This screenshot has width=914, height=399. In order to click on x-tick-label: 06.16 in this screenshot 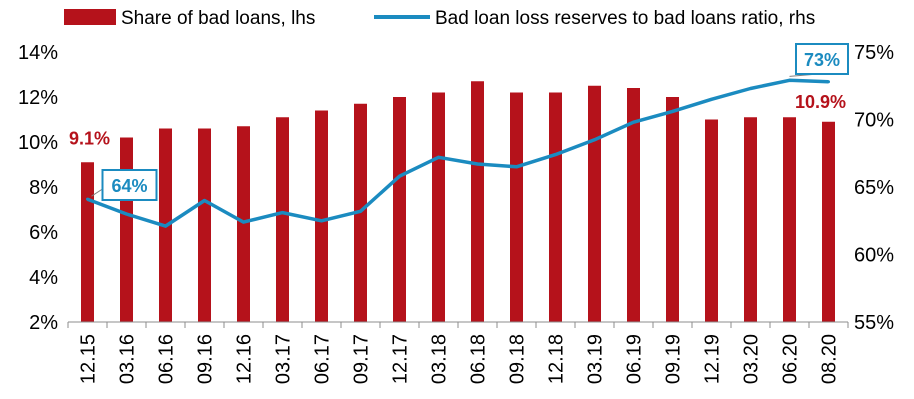, I will do `click(167, 359)`.